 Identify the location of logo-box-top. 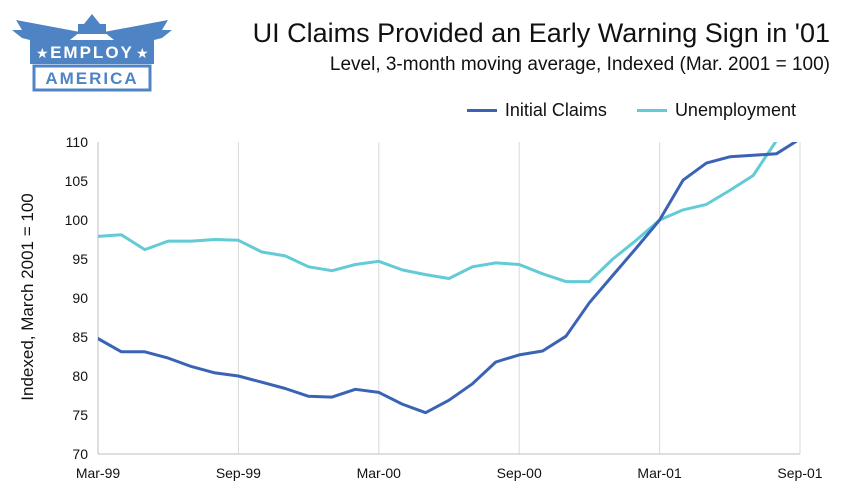
(92, 52).